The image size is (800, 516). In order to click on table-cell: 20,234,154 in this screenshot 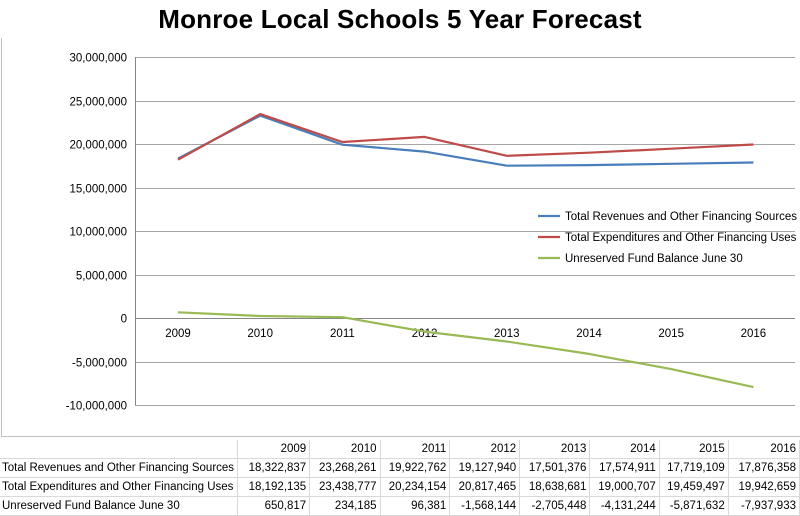, I will do `click(415, 487)`.